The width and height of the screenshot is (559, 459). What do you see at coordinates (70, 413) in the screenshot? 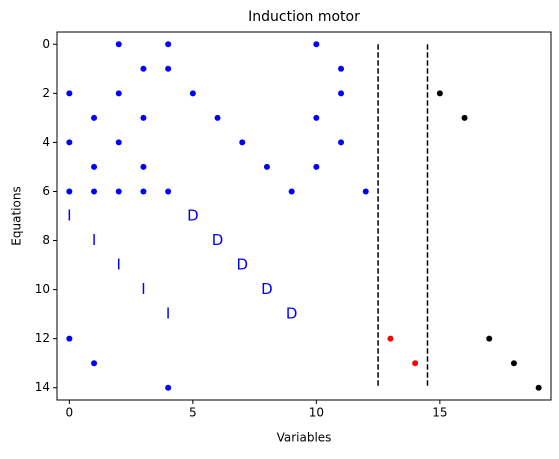
I see `x-tick-label: 0` at bounding box center [70, 413].